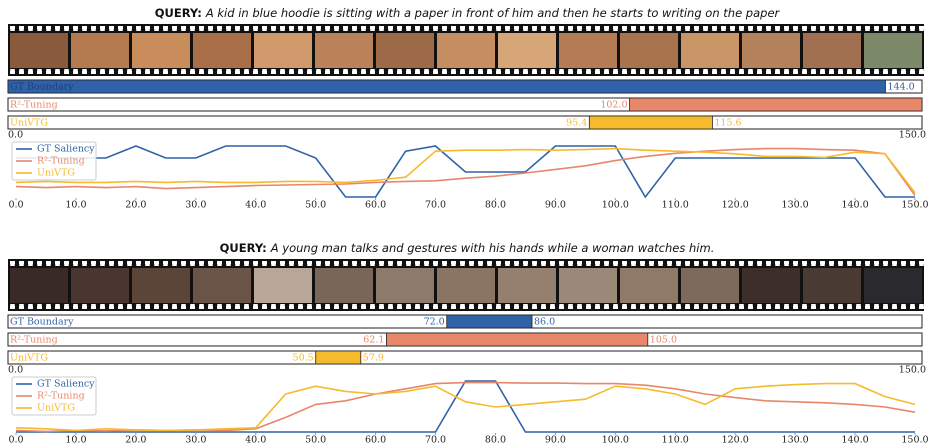 This screenshot has height=448, width=934. Describe the element at coordinates (495, 205) in the screenshot. I see `x-tick-label: 80.0` at that location.